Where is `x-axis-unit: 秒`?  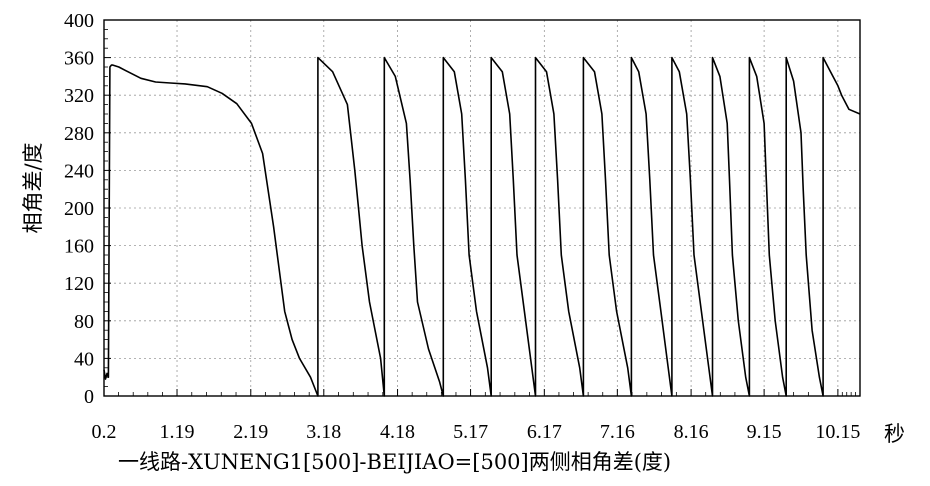
x-axis-unit: 秒 is located at coordinates (894, 434).